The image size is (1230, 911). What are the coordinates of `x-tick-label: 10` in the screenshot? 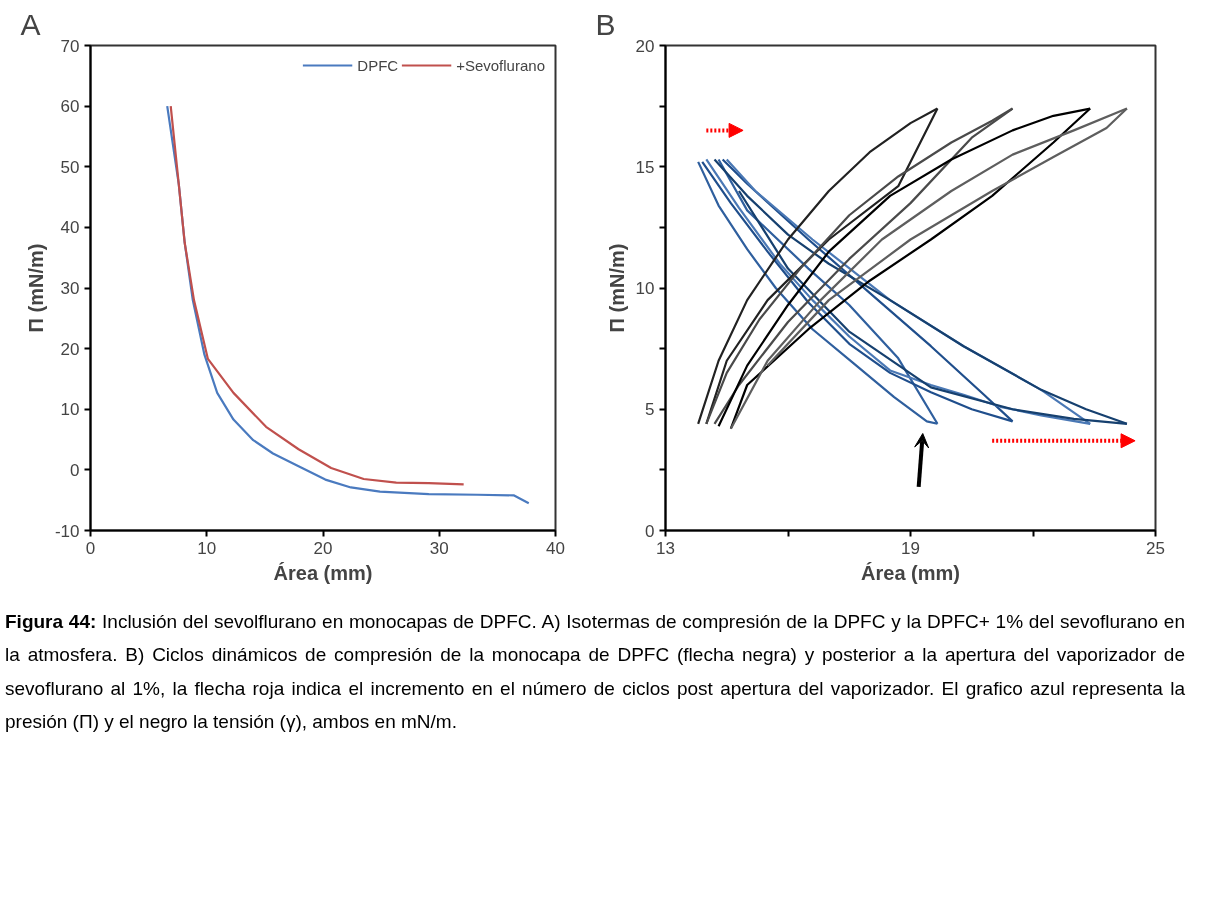 It's located at (207, 548).